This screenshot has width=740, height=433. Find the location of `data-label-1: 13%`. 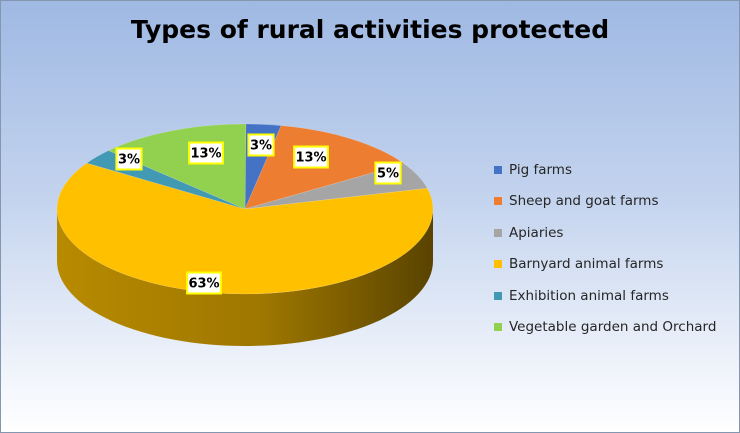

data-label-1: 13% is located at coordinates (311, 157).